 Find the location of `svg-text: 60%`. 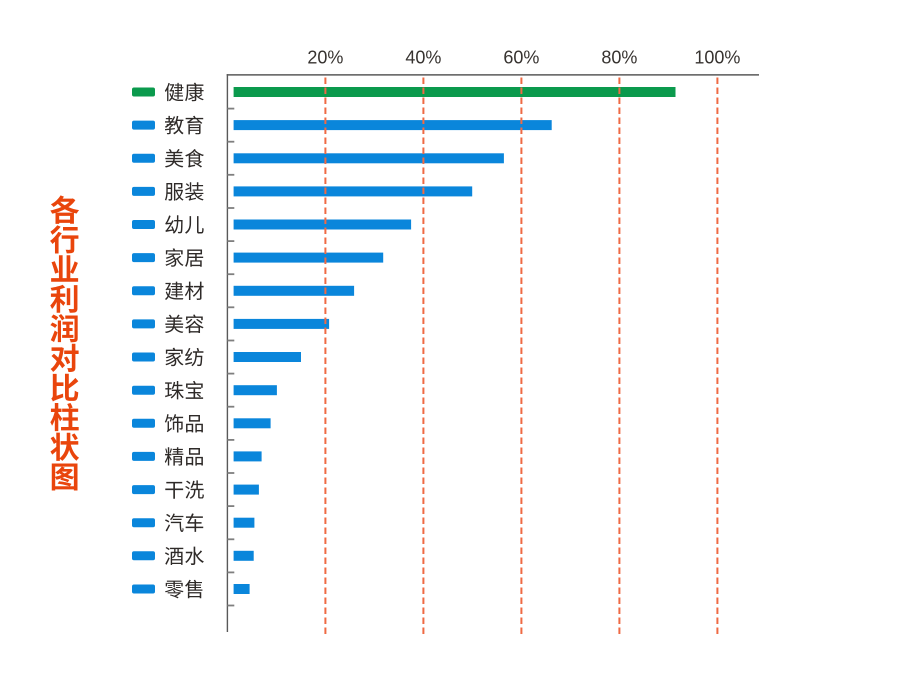

svg-text: 60% is located at coordinates (521, 58).